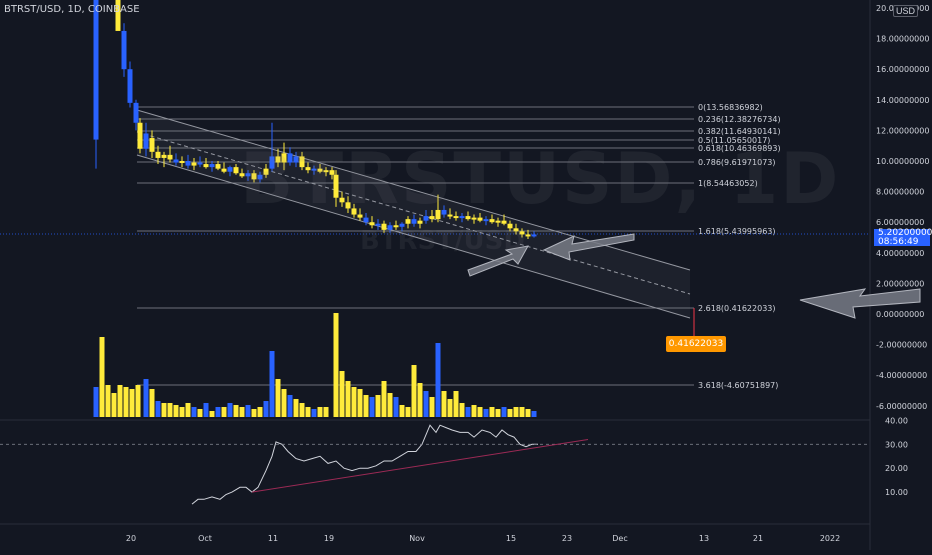 The image size is (932, 555). Describe the element at coordinates (898, 241) in the screenshot. I see `bar-countdown: 08:56:49` at that location.